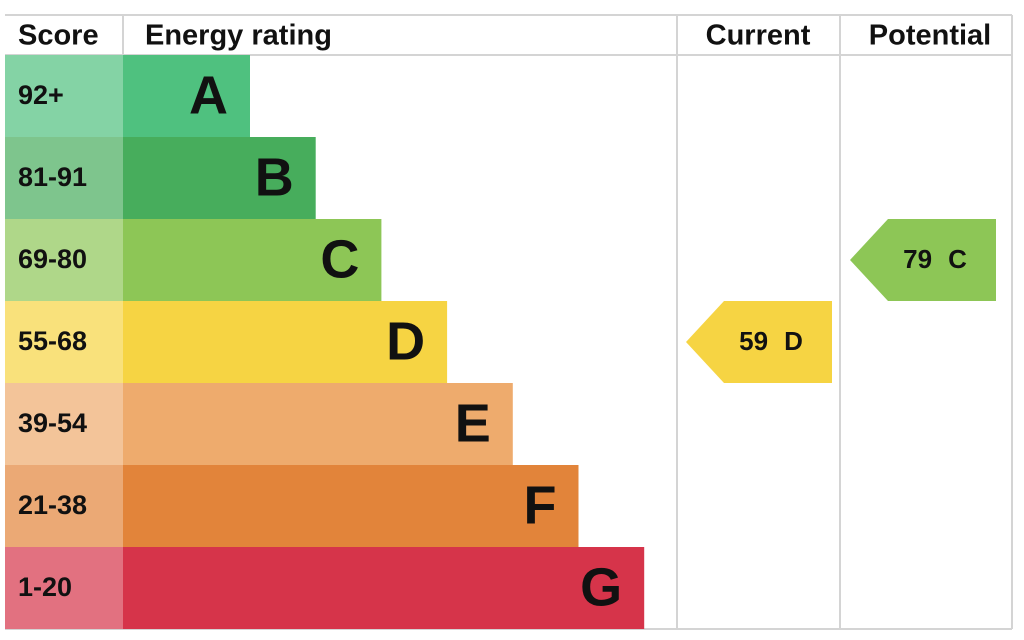  What do you see at coordinates (771, 341) in the screenshot?
I see `current-label: 59 D` at bounding box center [771, 341].